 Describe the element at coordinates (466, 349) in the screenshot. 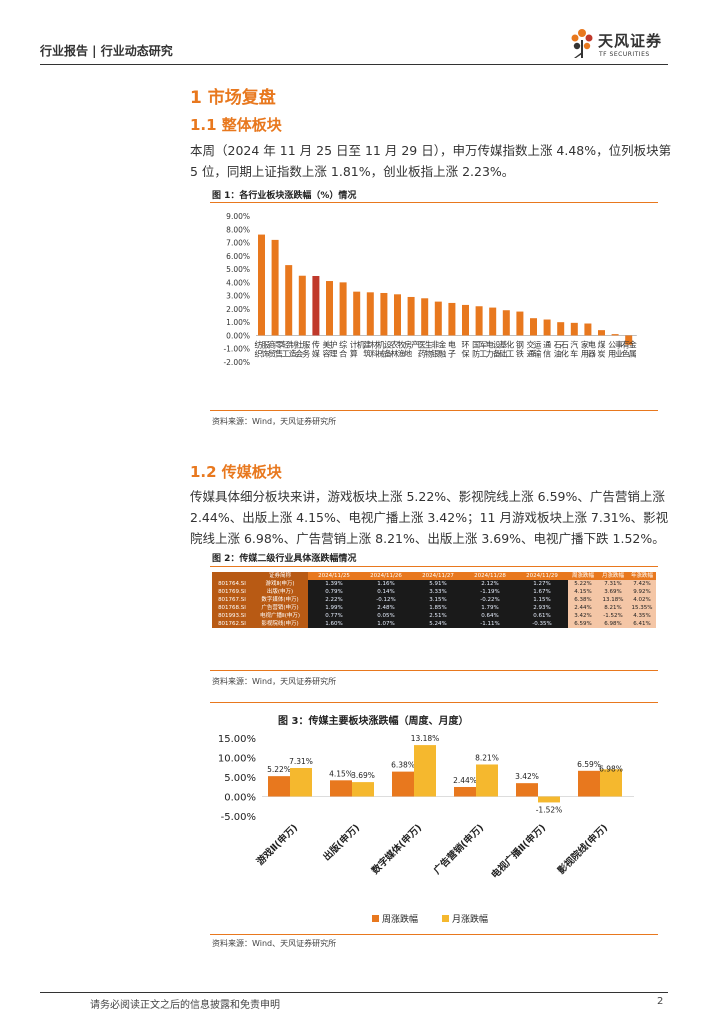

I see `category-label: 环保` at that location.